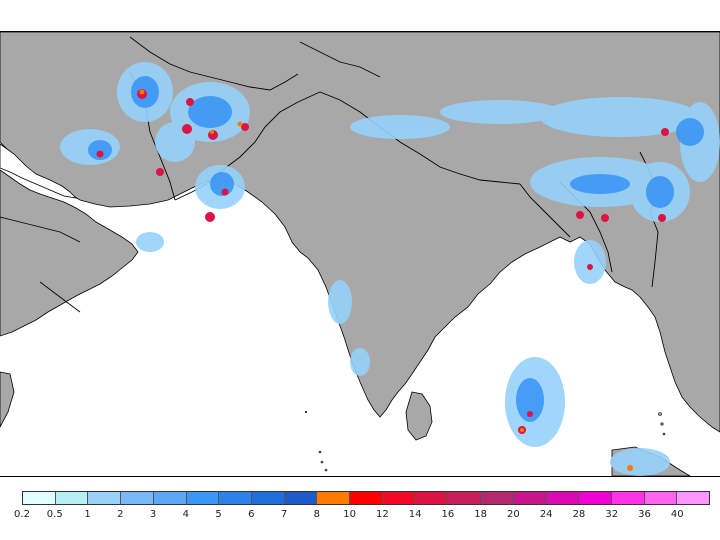 The image size is (720, 540). What do you see at coordinates (185, 514) in the screenshot?
I see `legend-level-label: 4` at bounding box center [185, 514].